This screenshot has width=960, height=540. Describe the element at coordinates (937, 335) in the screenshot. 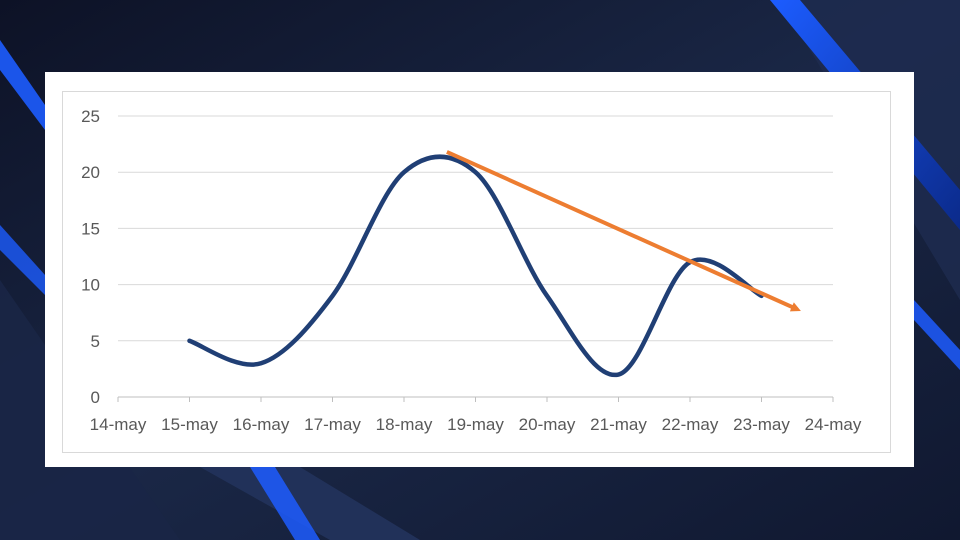

I see `bg-stripe-right` at that location.